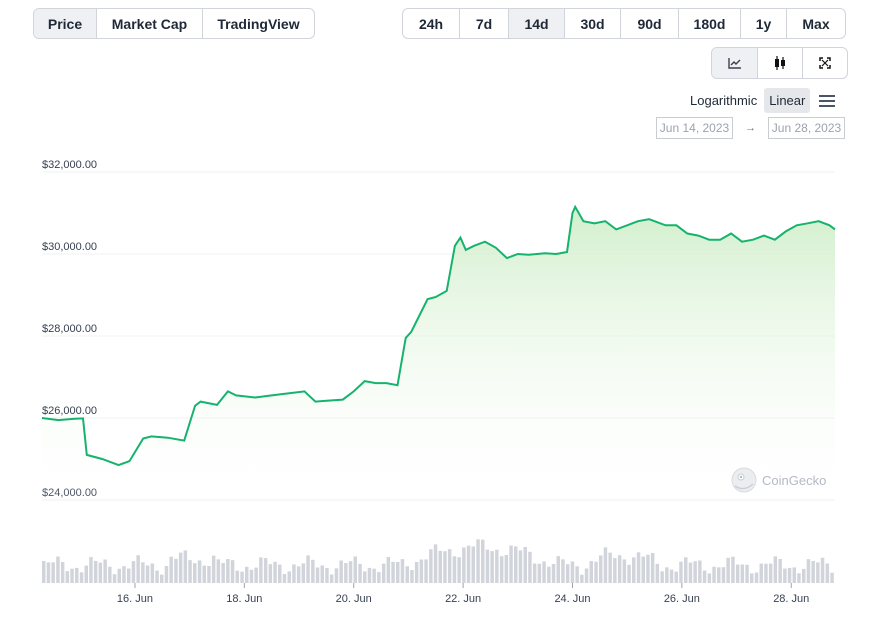 This screenshot has height=632, width=869. What do you see at coordinates (750, 128) in the screenshot?
I see `date-range-arrow: →` at bounding box center [750, 128].